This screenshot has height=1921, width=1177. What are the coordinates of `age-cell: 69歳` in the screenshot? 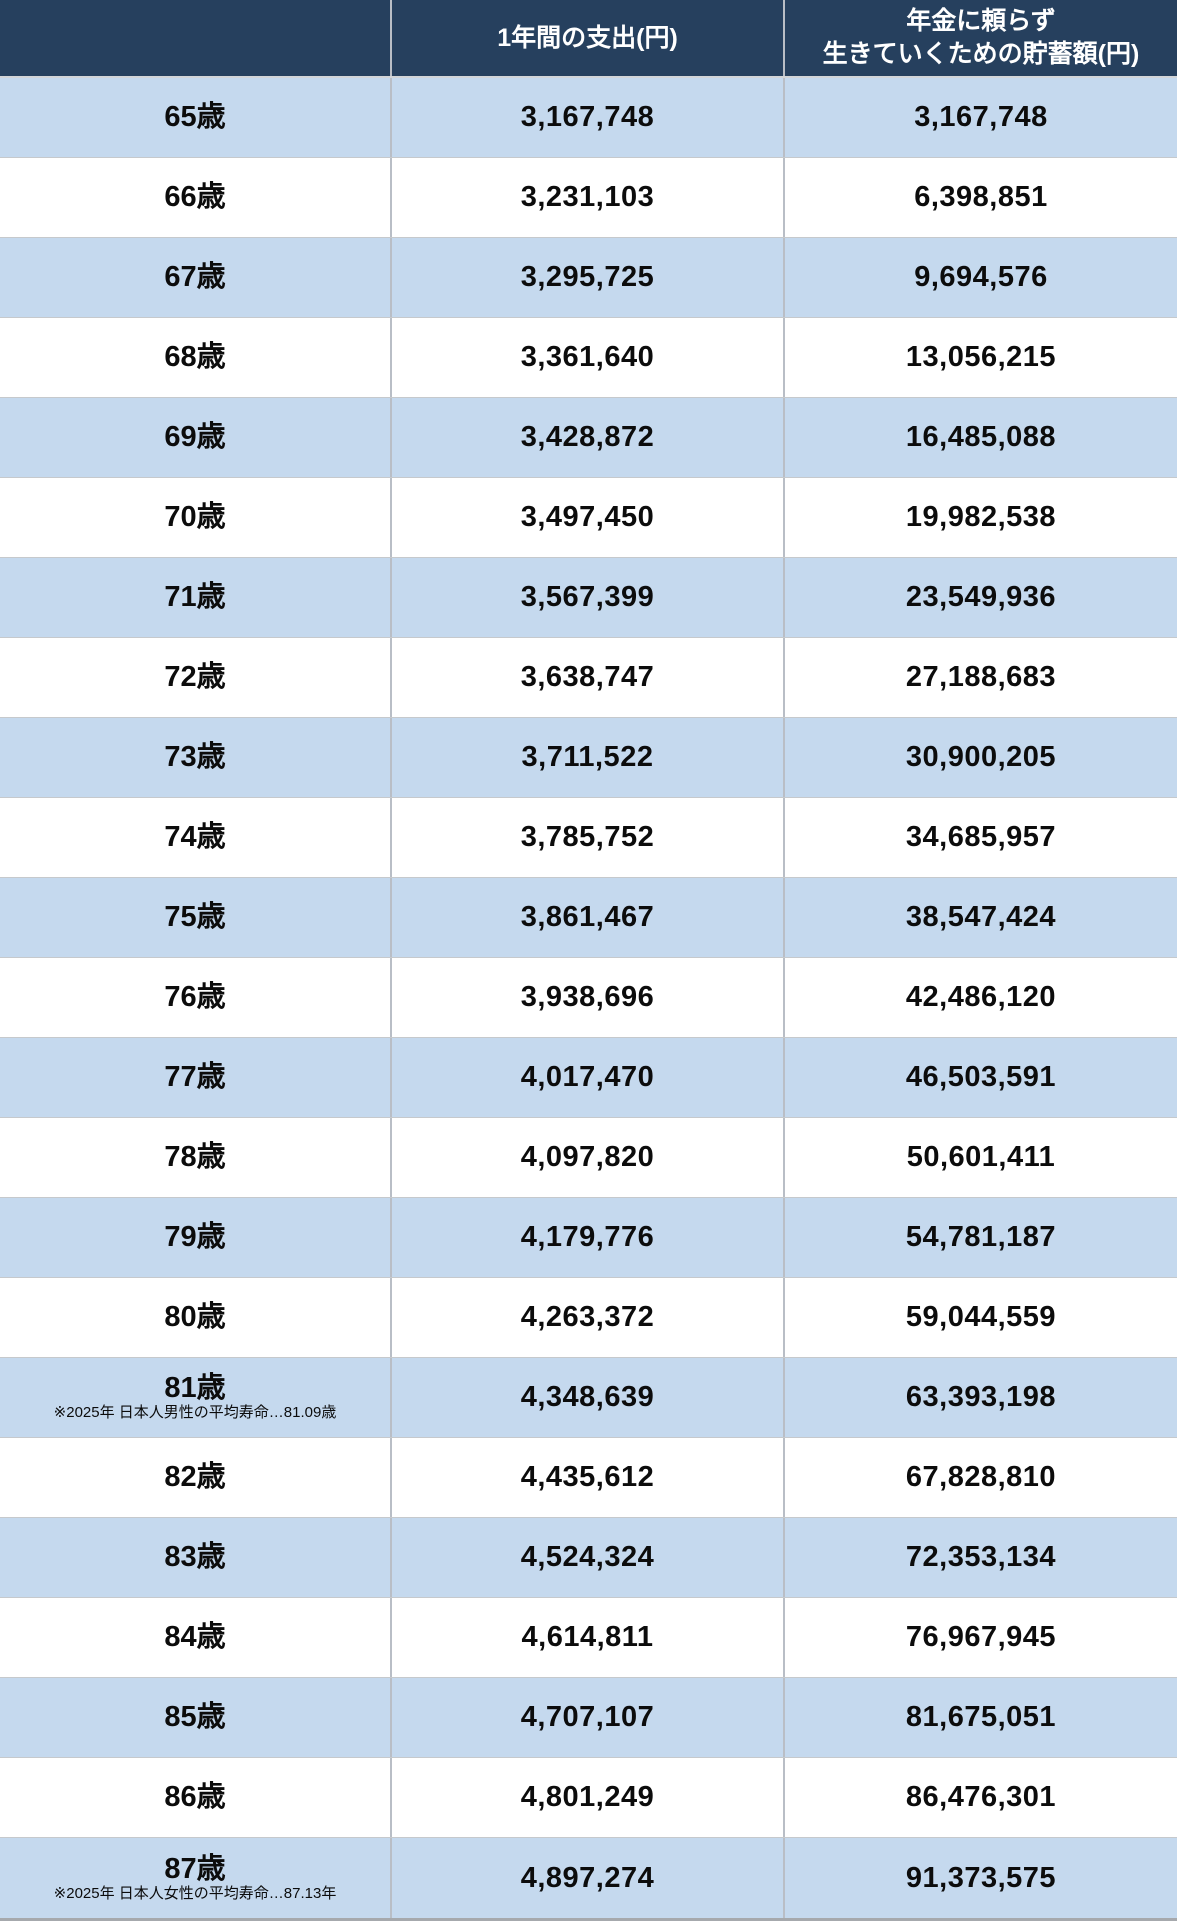 It's located at (196, 437).